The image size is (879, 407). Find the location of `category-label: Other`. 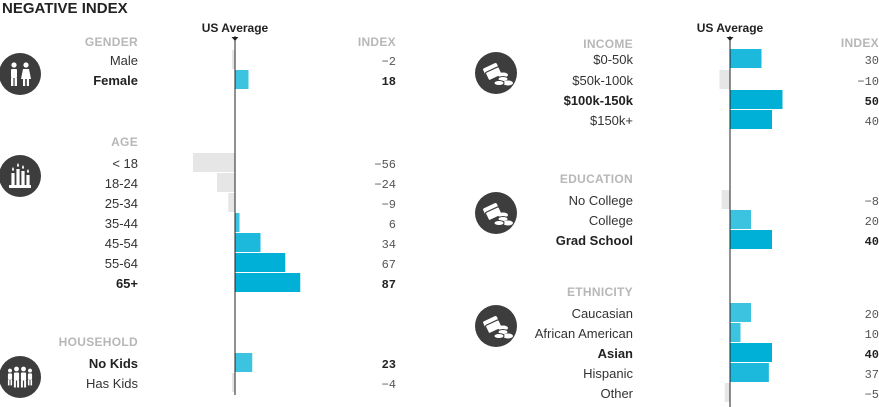

category-label: Other is located at coordinates (616, 393).